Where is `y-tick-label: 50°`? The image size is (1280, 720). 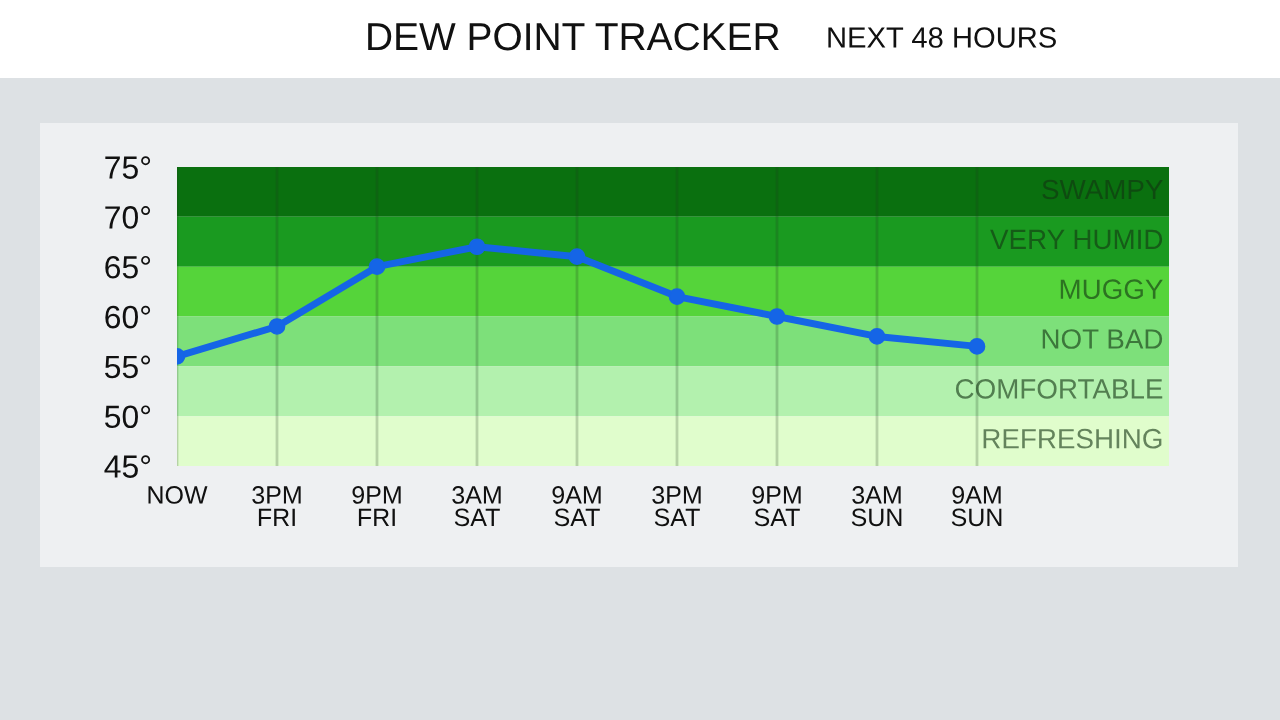 y-tick-label: 50° is located at coordinates (127, 417).